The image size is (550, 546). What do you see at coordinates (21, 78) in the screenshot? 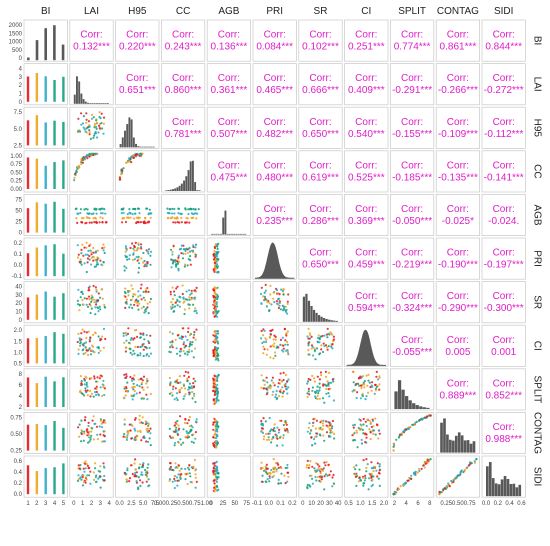
I see `y-tick-lai-4: 3` at bounding box center [21, 78].